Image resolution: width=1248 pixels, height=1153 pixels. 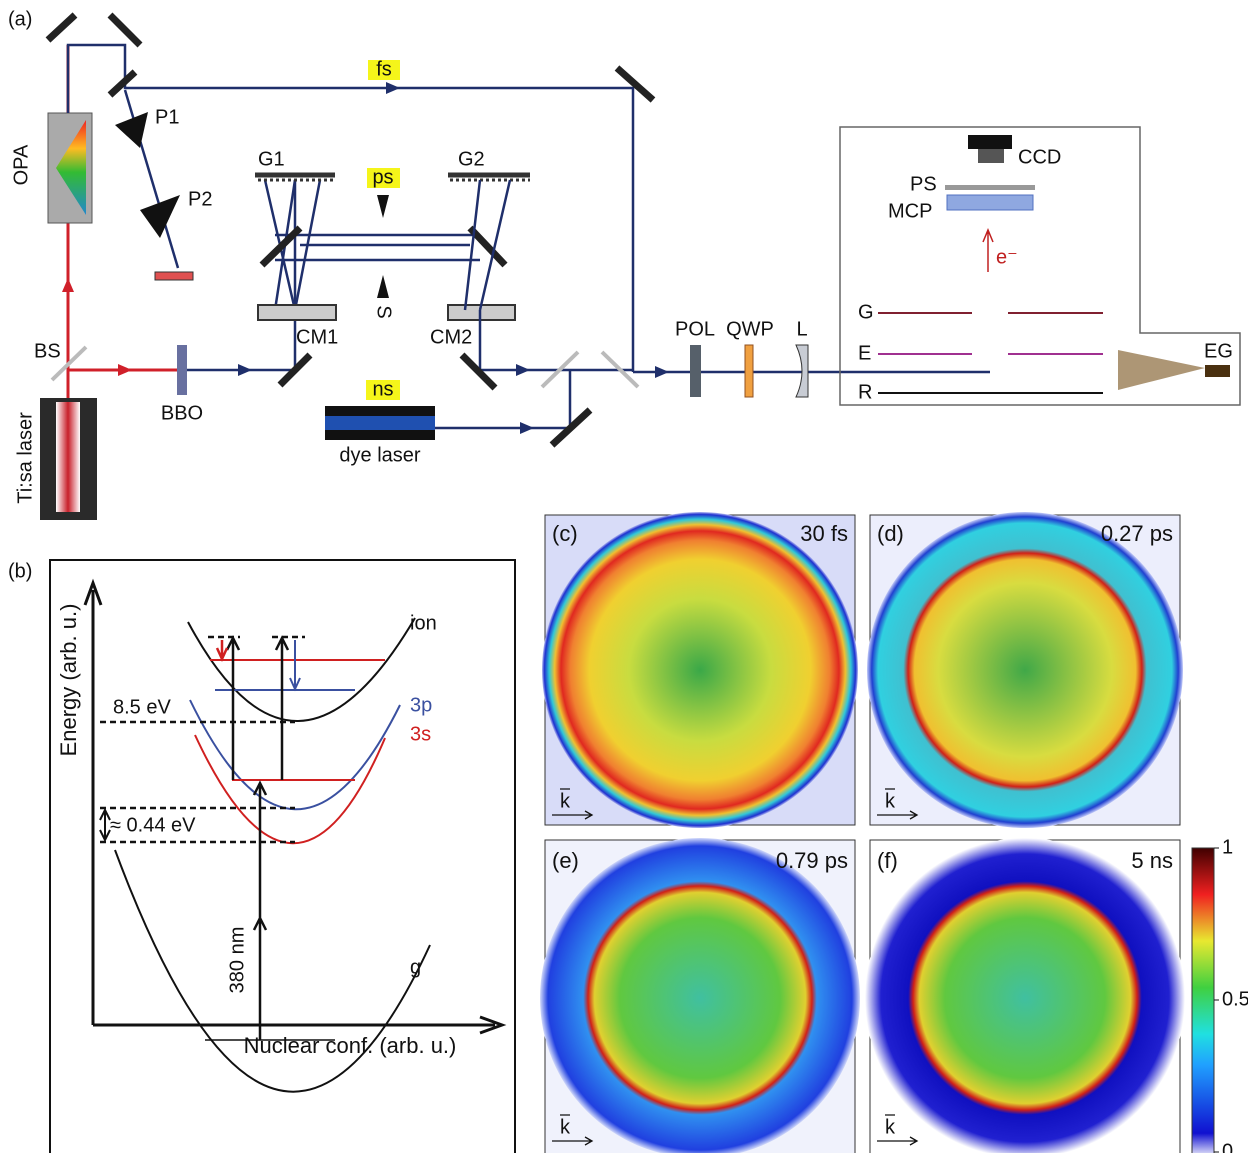 What do you see at coordinates (317, 337) in the screenshot?
I see `label: CM1` at bounding box center [317, 337].